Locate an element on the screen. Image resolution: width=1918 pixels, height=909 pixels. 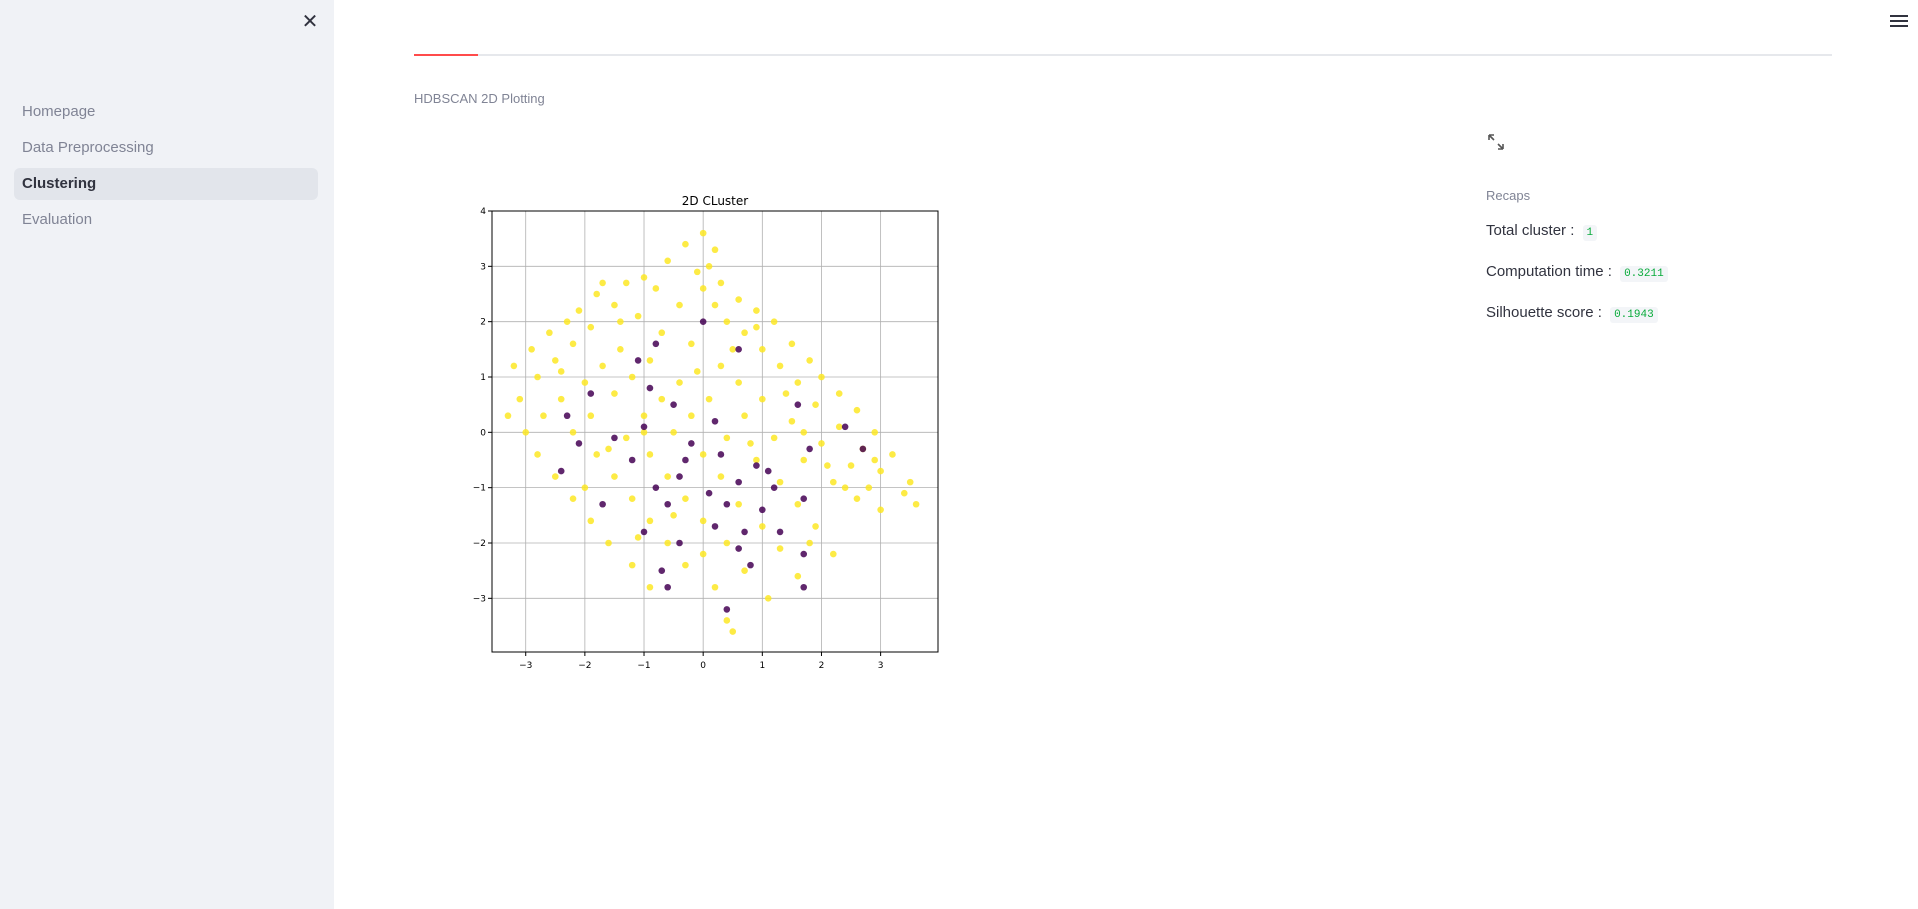
computation-time-label: Computation time : is located at coordinates (1549, 271).